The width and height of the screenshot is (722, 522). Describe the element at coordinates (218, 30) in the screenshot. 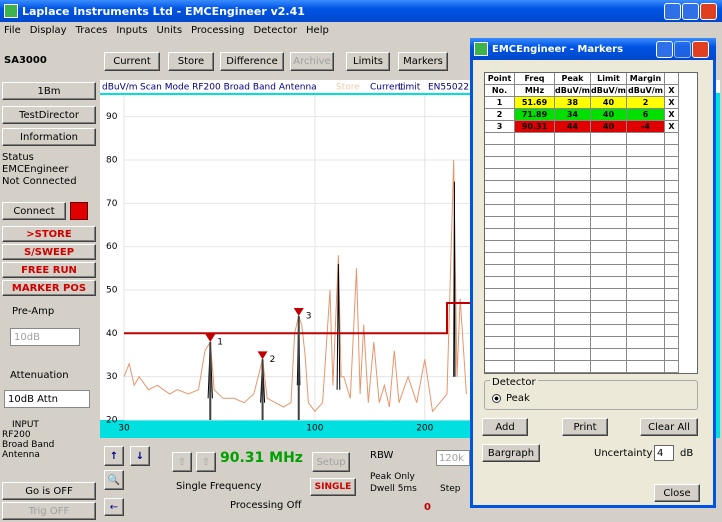

I see `menu-item: Processing` at that location.